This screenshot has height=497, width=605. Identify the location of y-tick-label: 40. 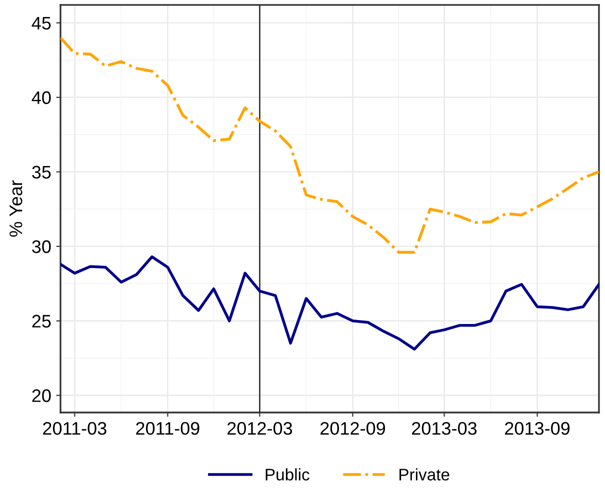
(41, 97).